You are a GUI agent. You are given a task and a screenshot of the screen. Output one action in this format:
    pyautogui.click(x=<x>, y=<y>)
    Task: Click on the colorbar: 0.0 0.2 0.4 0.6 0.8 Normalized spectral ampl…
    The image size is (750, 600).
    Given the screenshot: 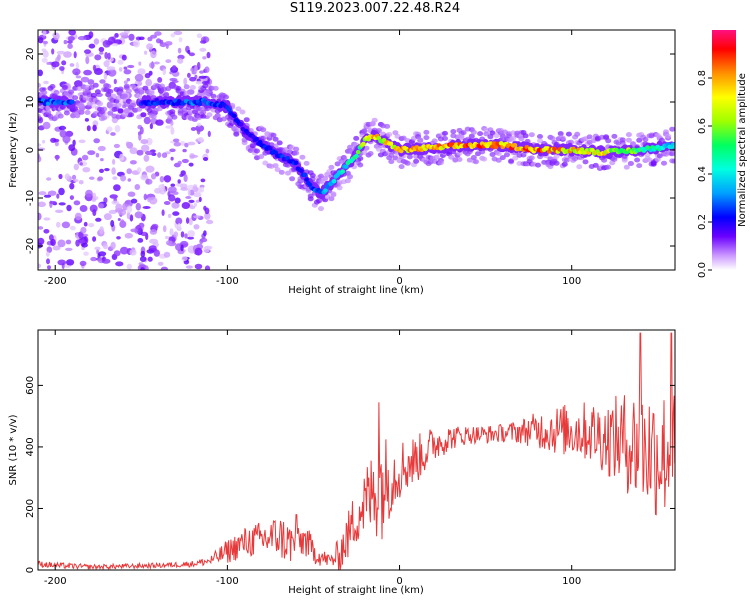 What is the action you would take?
    pyautogui.click(x=722, y=154)
    